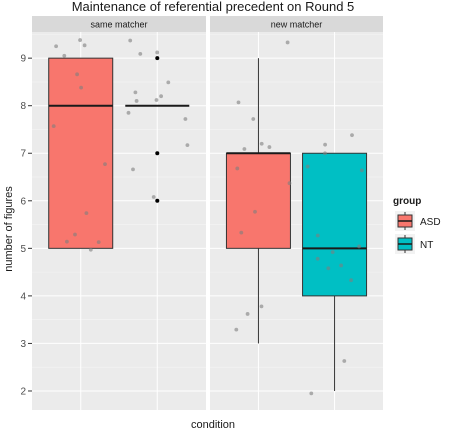  What do you see at coordinates (23, 249) in the screenshot?
I see `y-tick-label: 5` at bounding box center [23, 249].